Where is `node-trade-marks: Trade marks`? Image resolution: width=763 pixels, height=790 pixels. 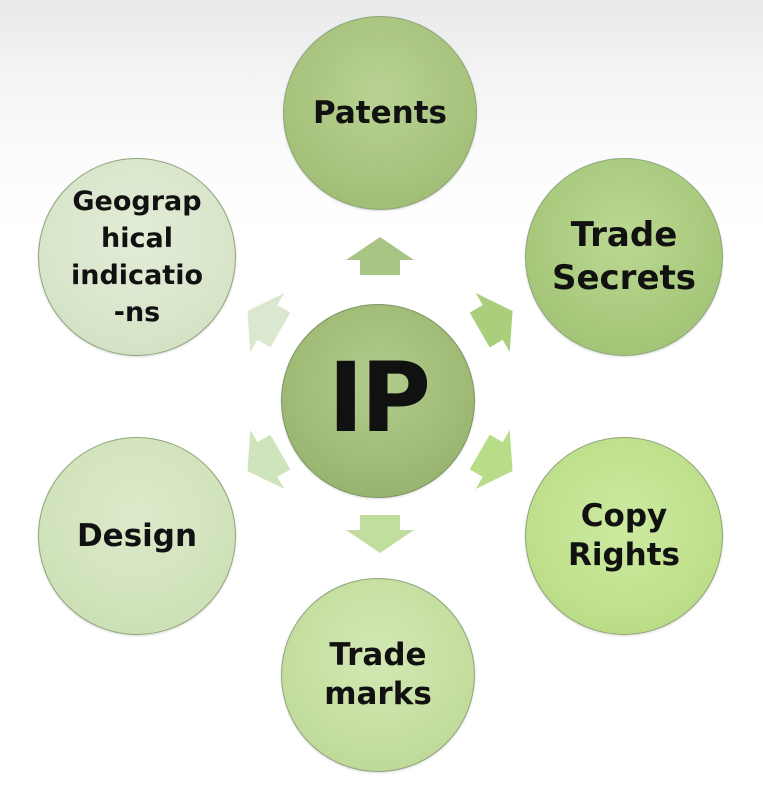 node-trade-marks: Trade marks is located at coordinates (378, 675).